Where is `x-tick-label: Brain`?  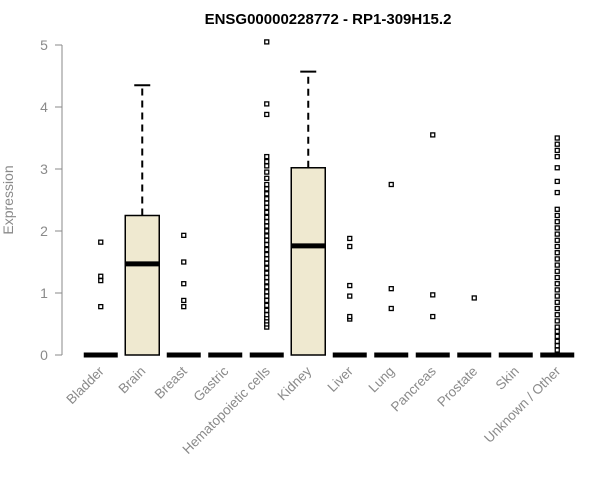 x-tick-label: Brain is located at coordinates (131, 380).